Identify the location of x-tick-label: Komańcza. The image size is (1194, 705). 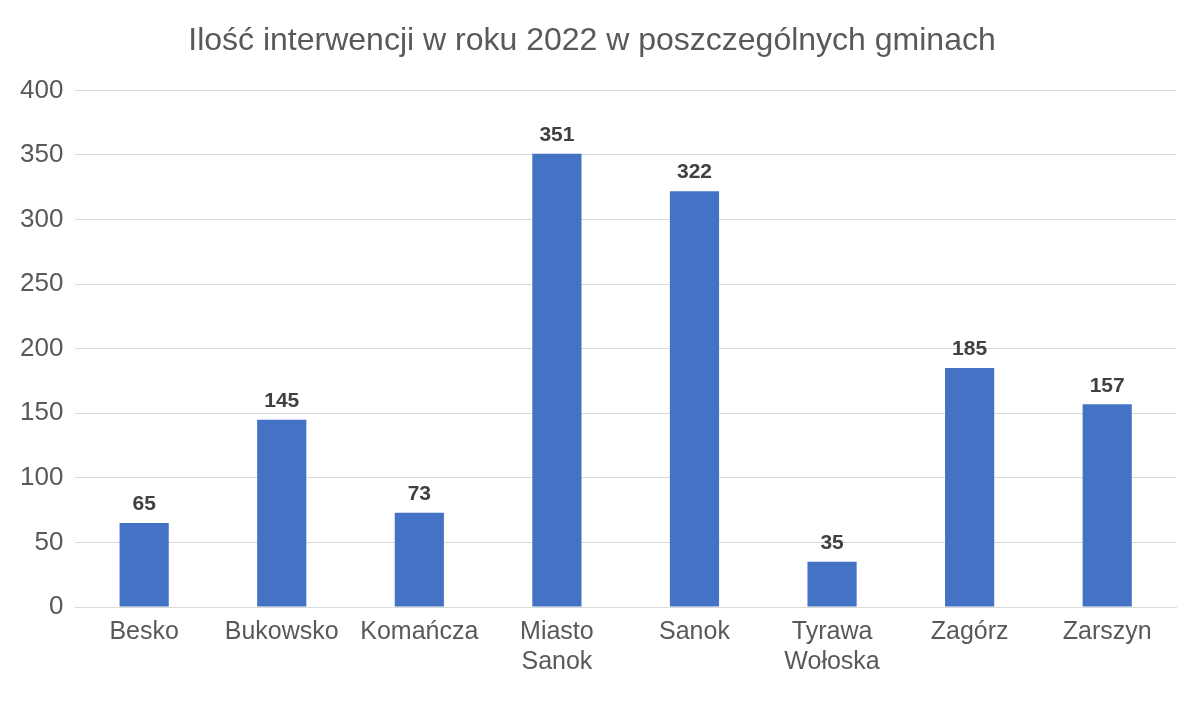
(419, 629).